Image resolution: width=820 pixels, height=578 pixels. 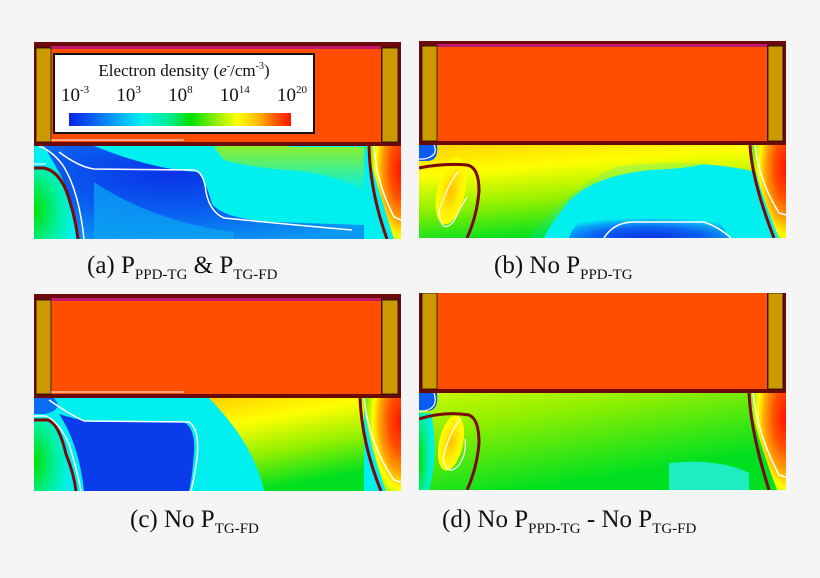 What do you see at coordinates (75, 95) in the screenshot?
I see `legend-tick-0: 10⁻³` at bounding box center [75, 95].